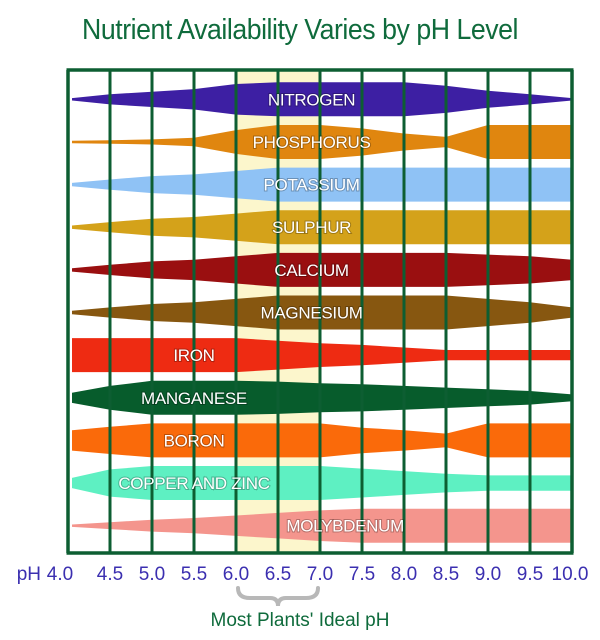  What do you see at coordinates (488, 574) in the screenshot?
I see `x-tick-label: 9.0` at bounding box center [488, 574].